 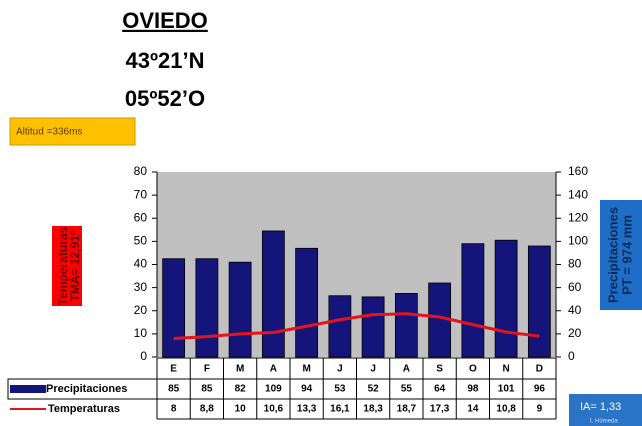 What do you see at coordinates (340, 409) in the screenshot?
I see `data-label: 16,1` at bounding box center [340, 409].